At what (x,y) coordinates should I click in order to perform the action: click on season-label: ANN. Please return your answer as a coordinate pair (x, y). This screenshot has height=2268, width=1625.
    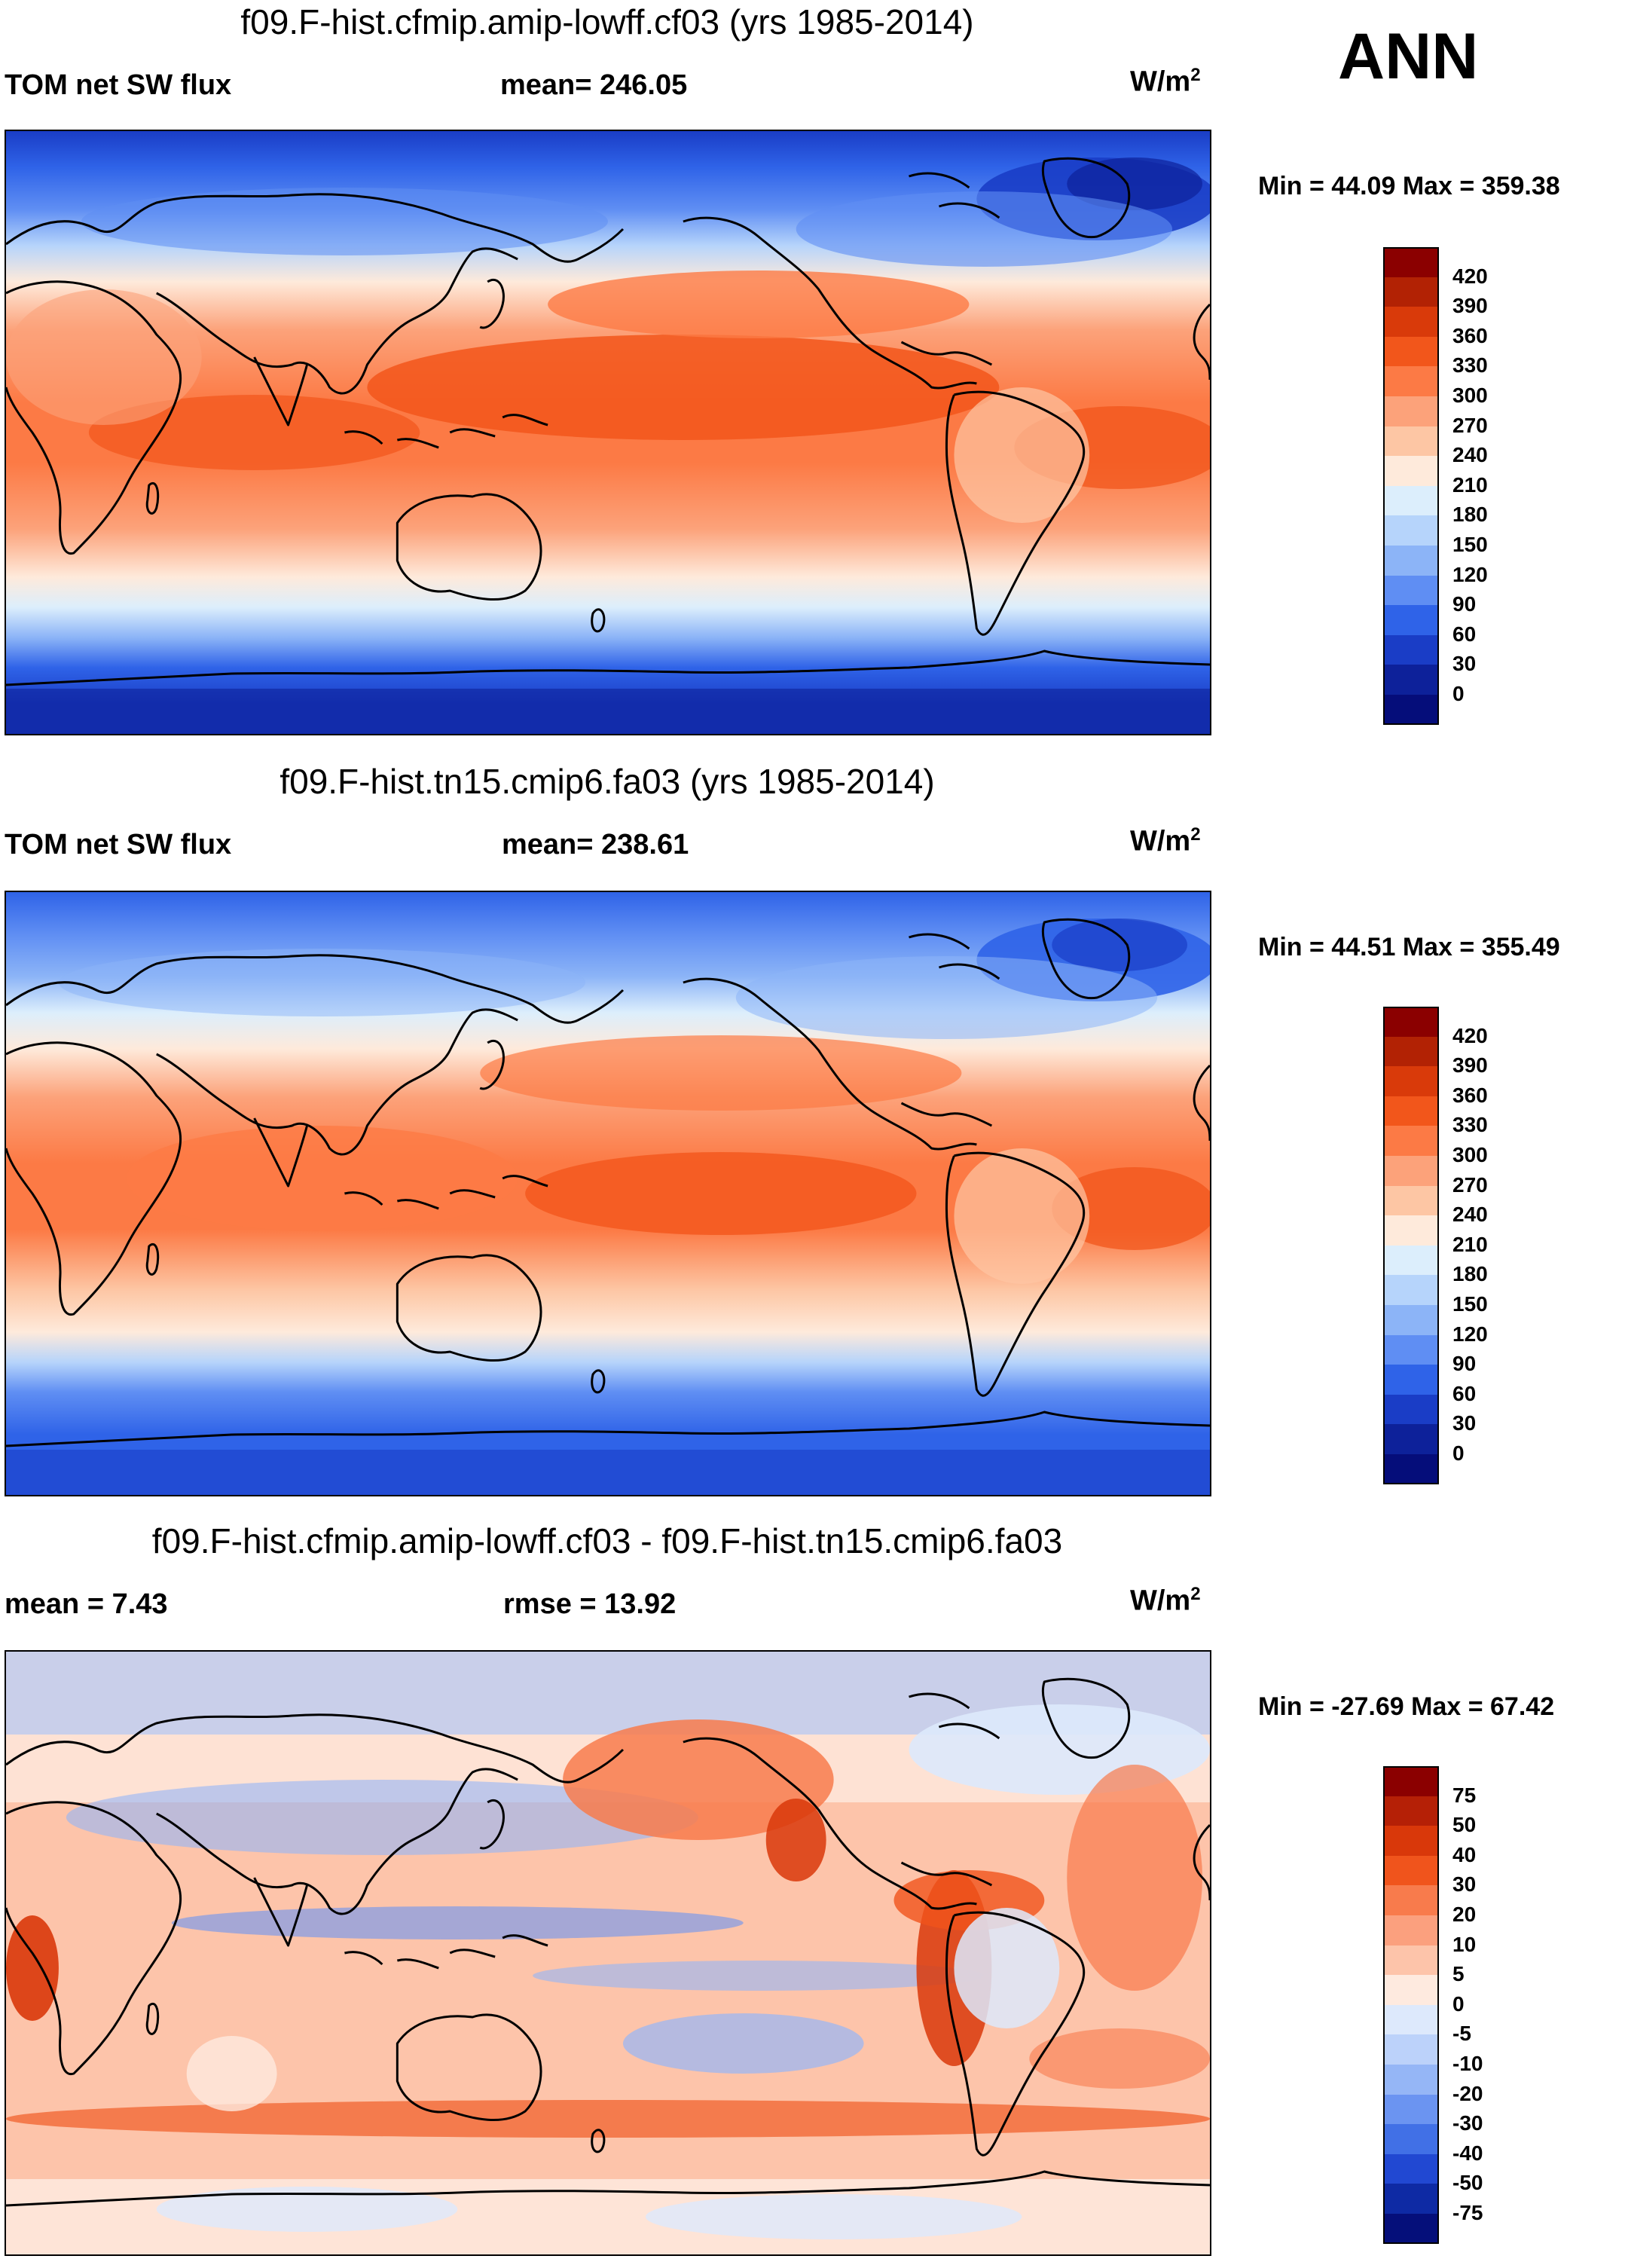
    Looking at the image, I should click on (1408, 56).